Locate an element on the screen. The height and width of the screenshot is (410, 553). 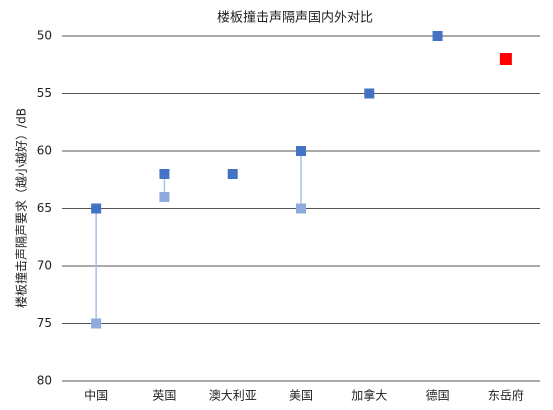
x-tick-label: 加拿大 is located at coordinates (369, 395).